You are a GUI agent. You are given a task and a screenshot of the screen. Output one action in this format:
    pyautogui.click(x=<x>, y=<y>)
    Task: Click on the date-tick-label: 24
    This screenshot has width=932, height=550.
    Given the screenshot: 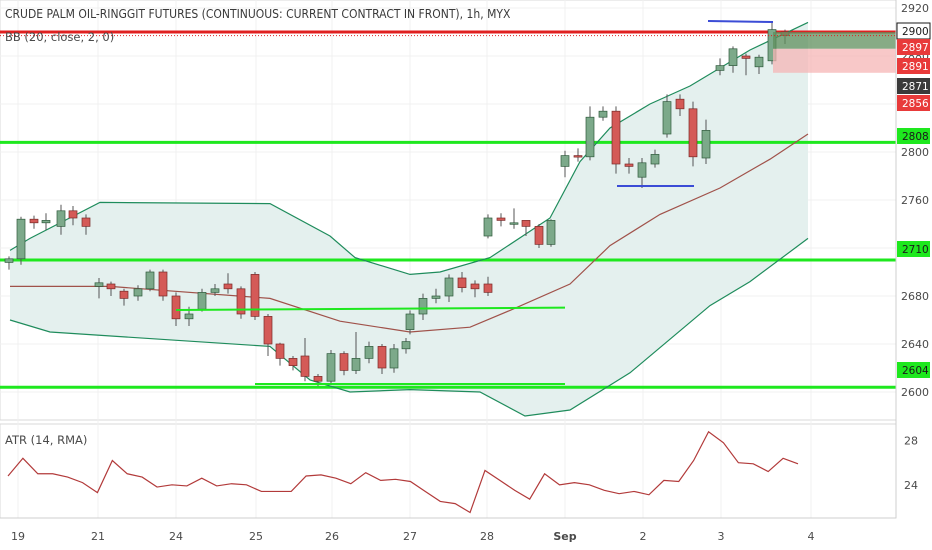 What is the action you would take?
    pyautogui.click(x=176, y=536)
    